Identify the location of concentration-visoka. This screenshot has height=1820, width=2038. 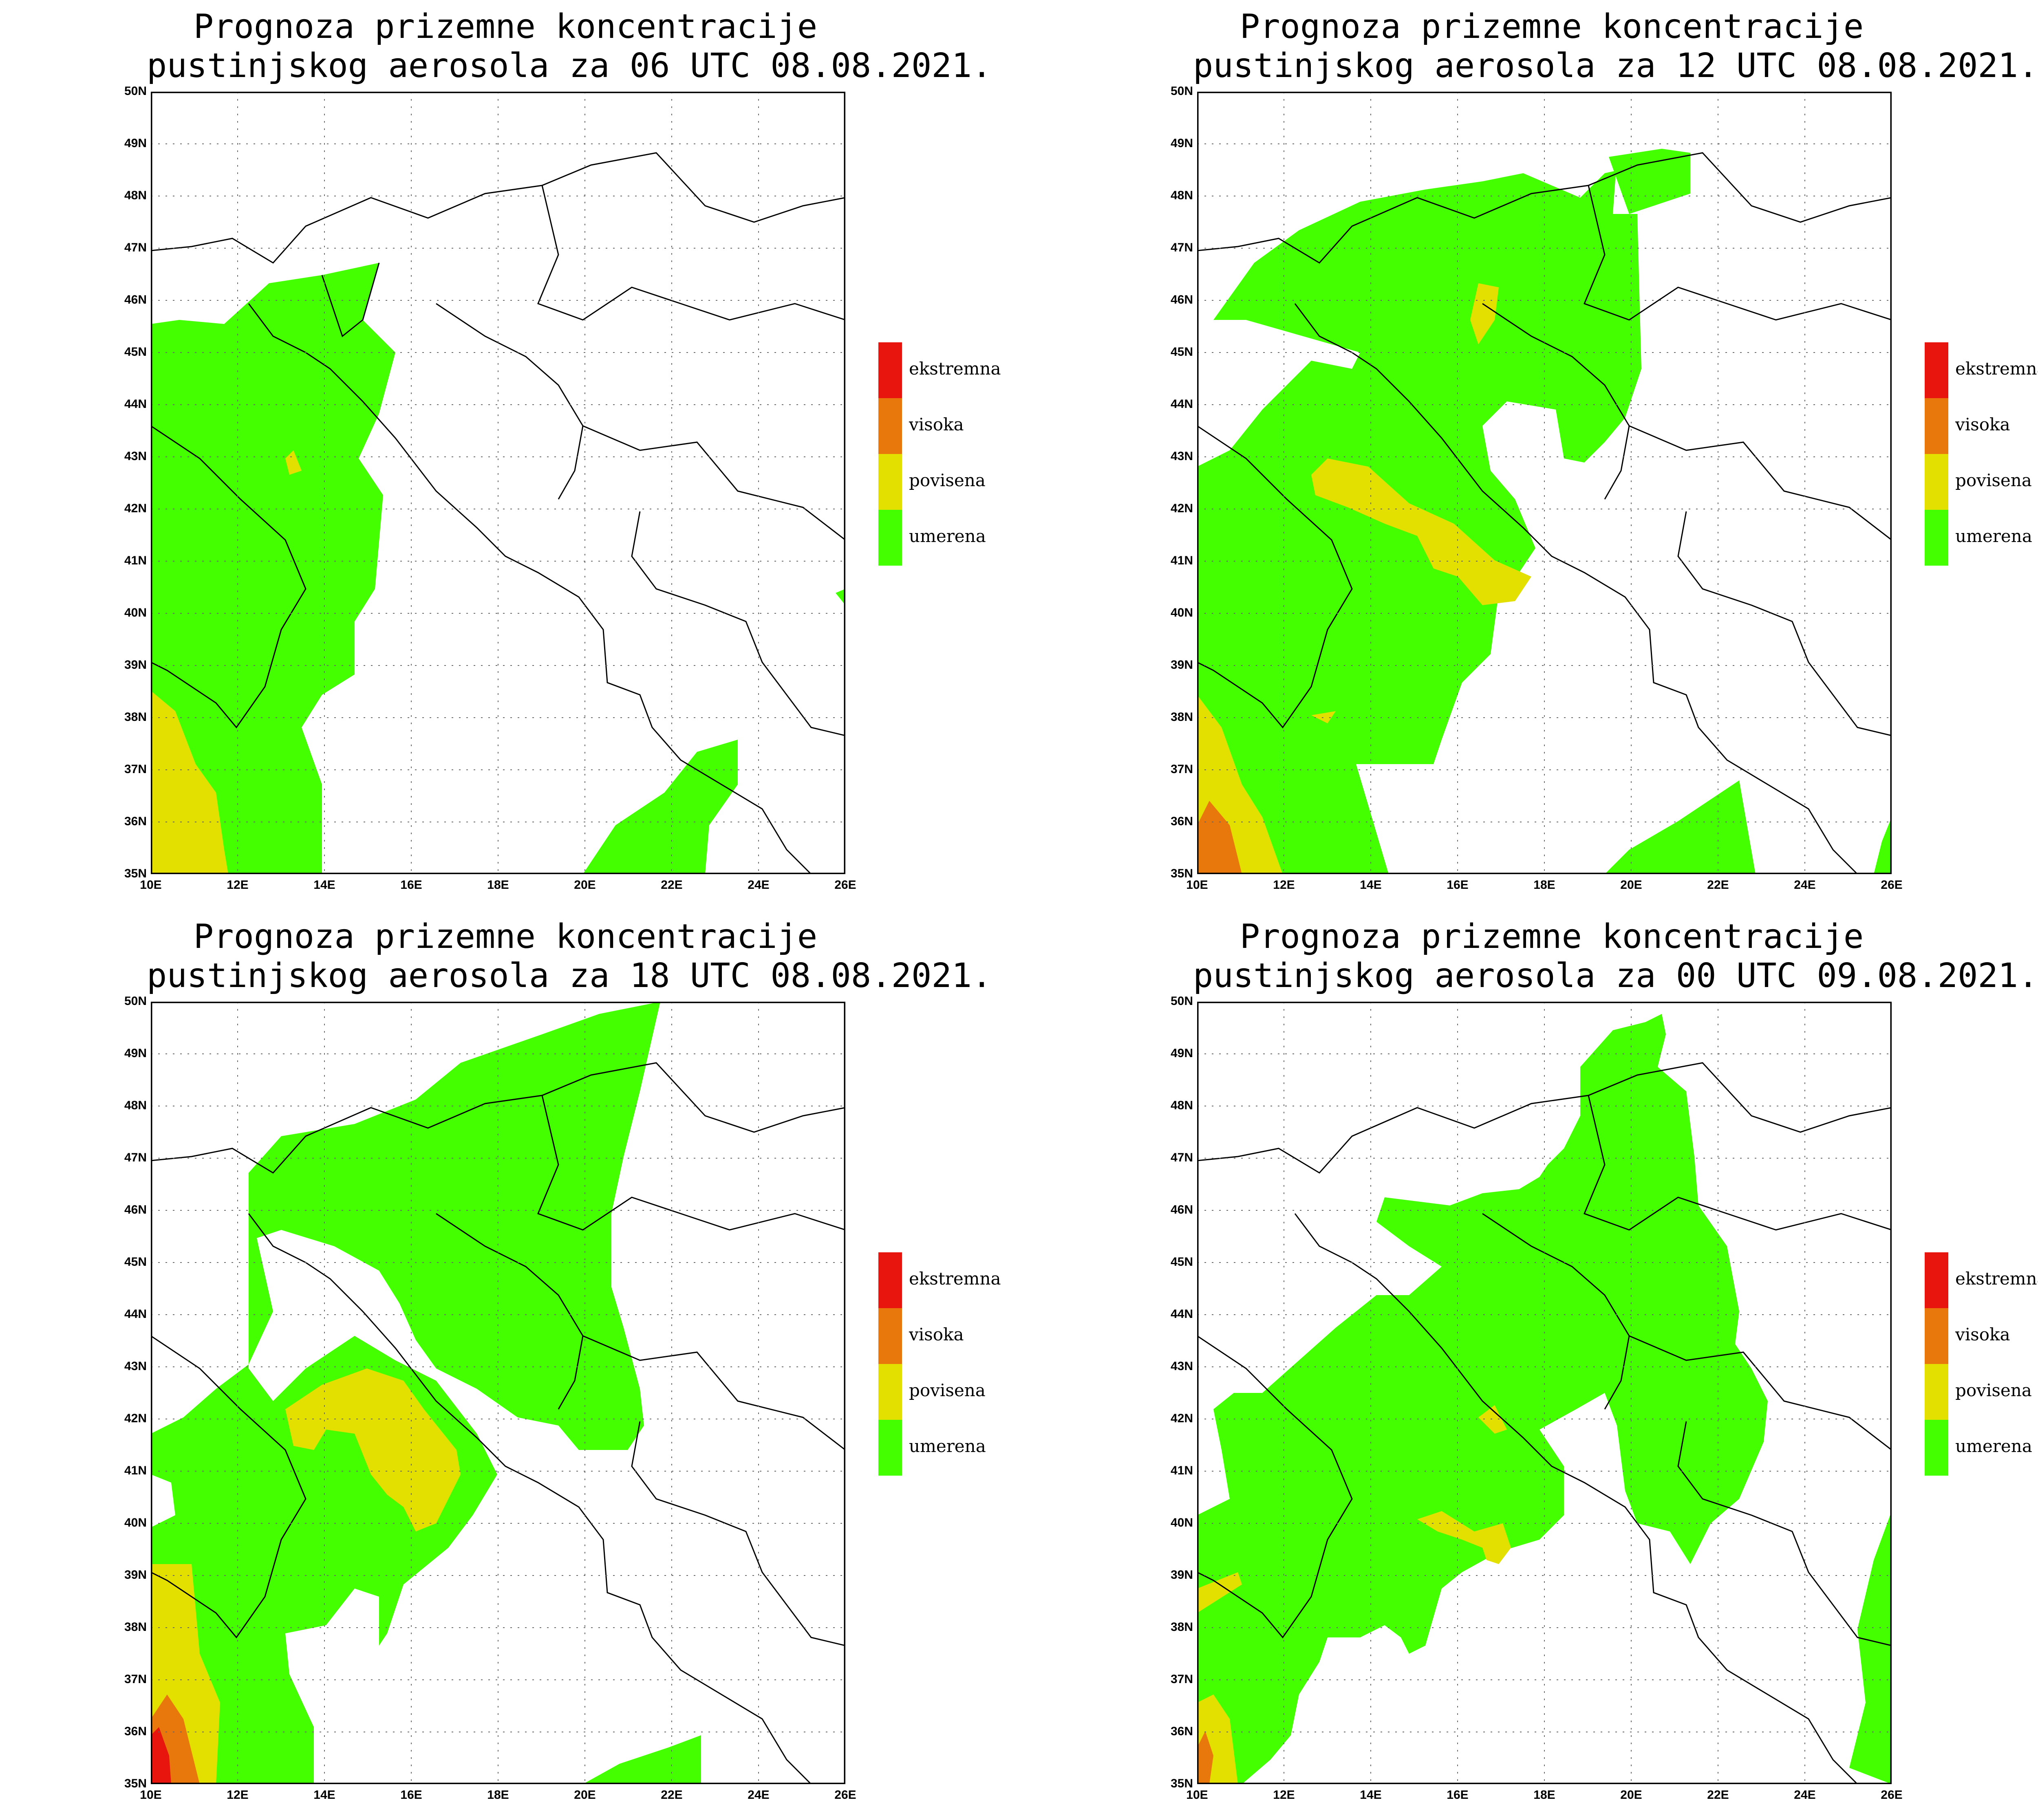
(1205, 1757).